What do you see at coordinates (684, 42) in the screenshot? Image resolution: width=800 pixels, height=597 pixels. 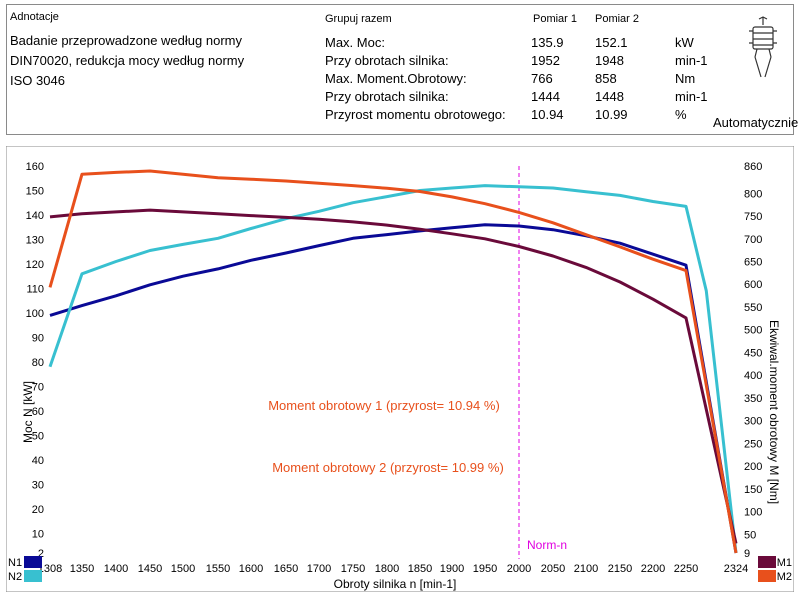 I see `row-unit: kW` at bounding box center [684, 42].